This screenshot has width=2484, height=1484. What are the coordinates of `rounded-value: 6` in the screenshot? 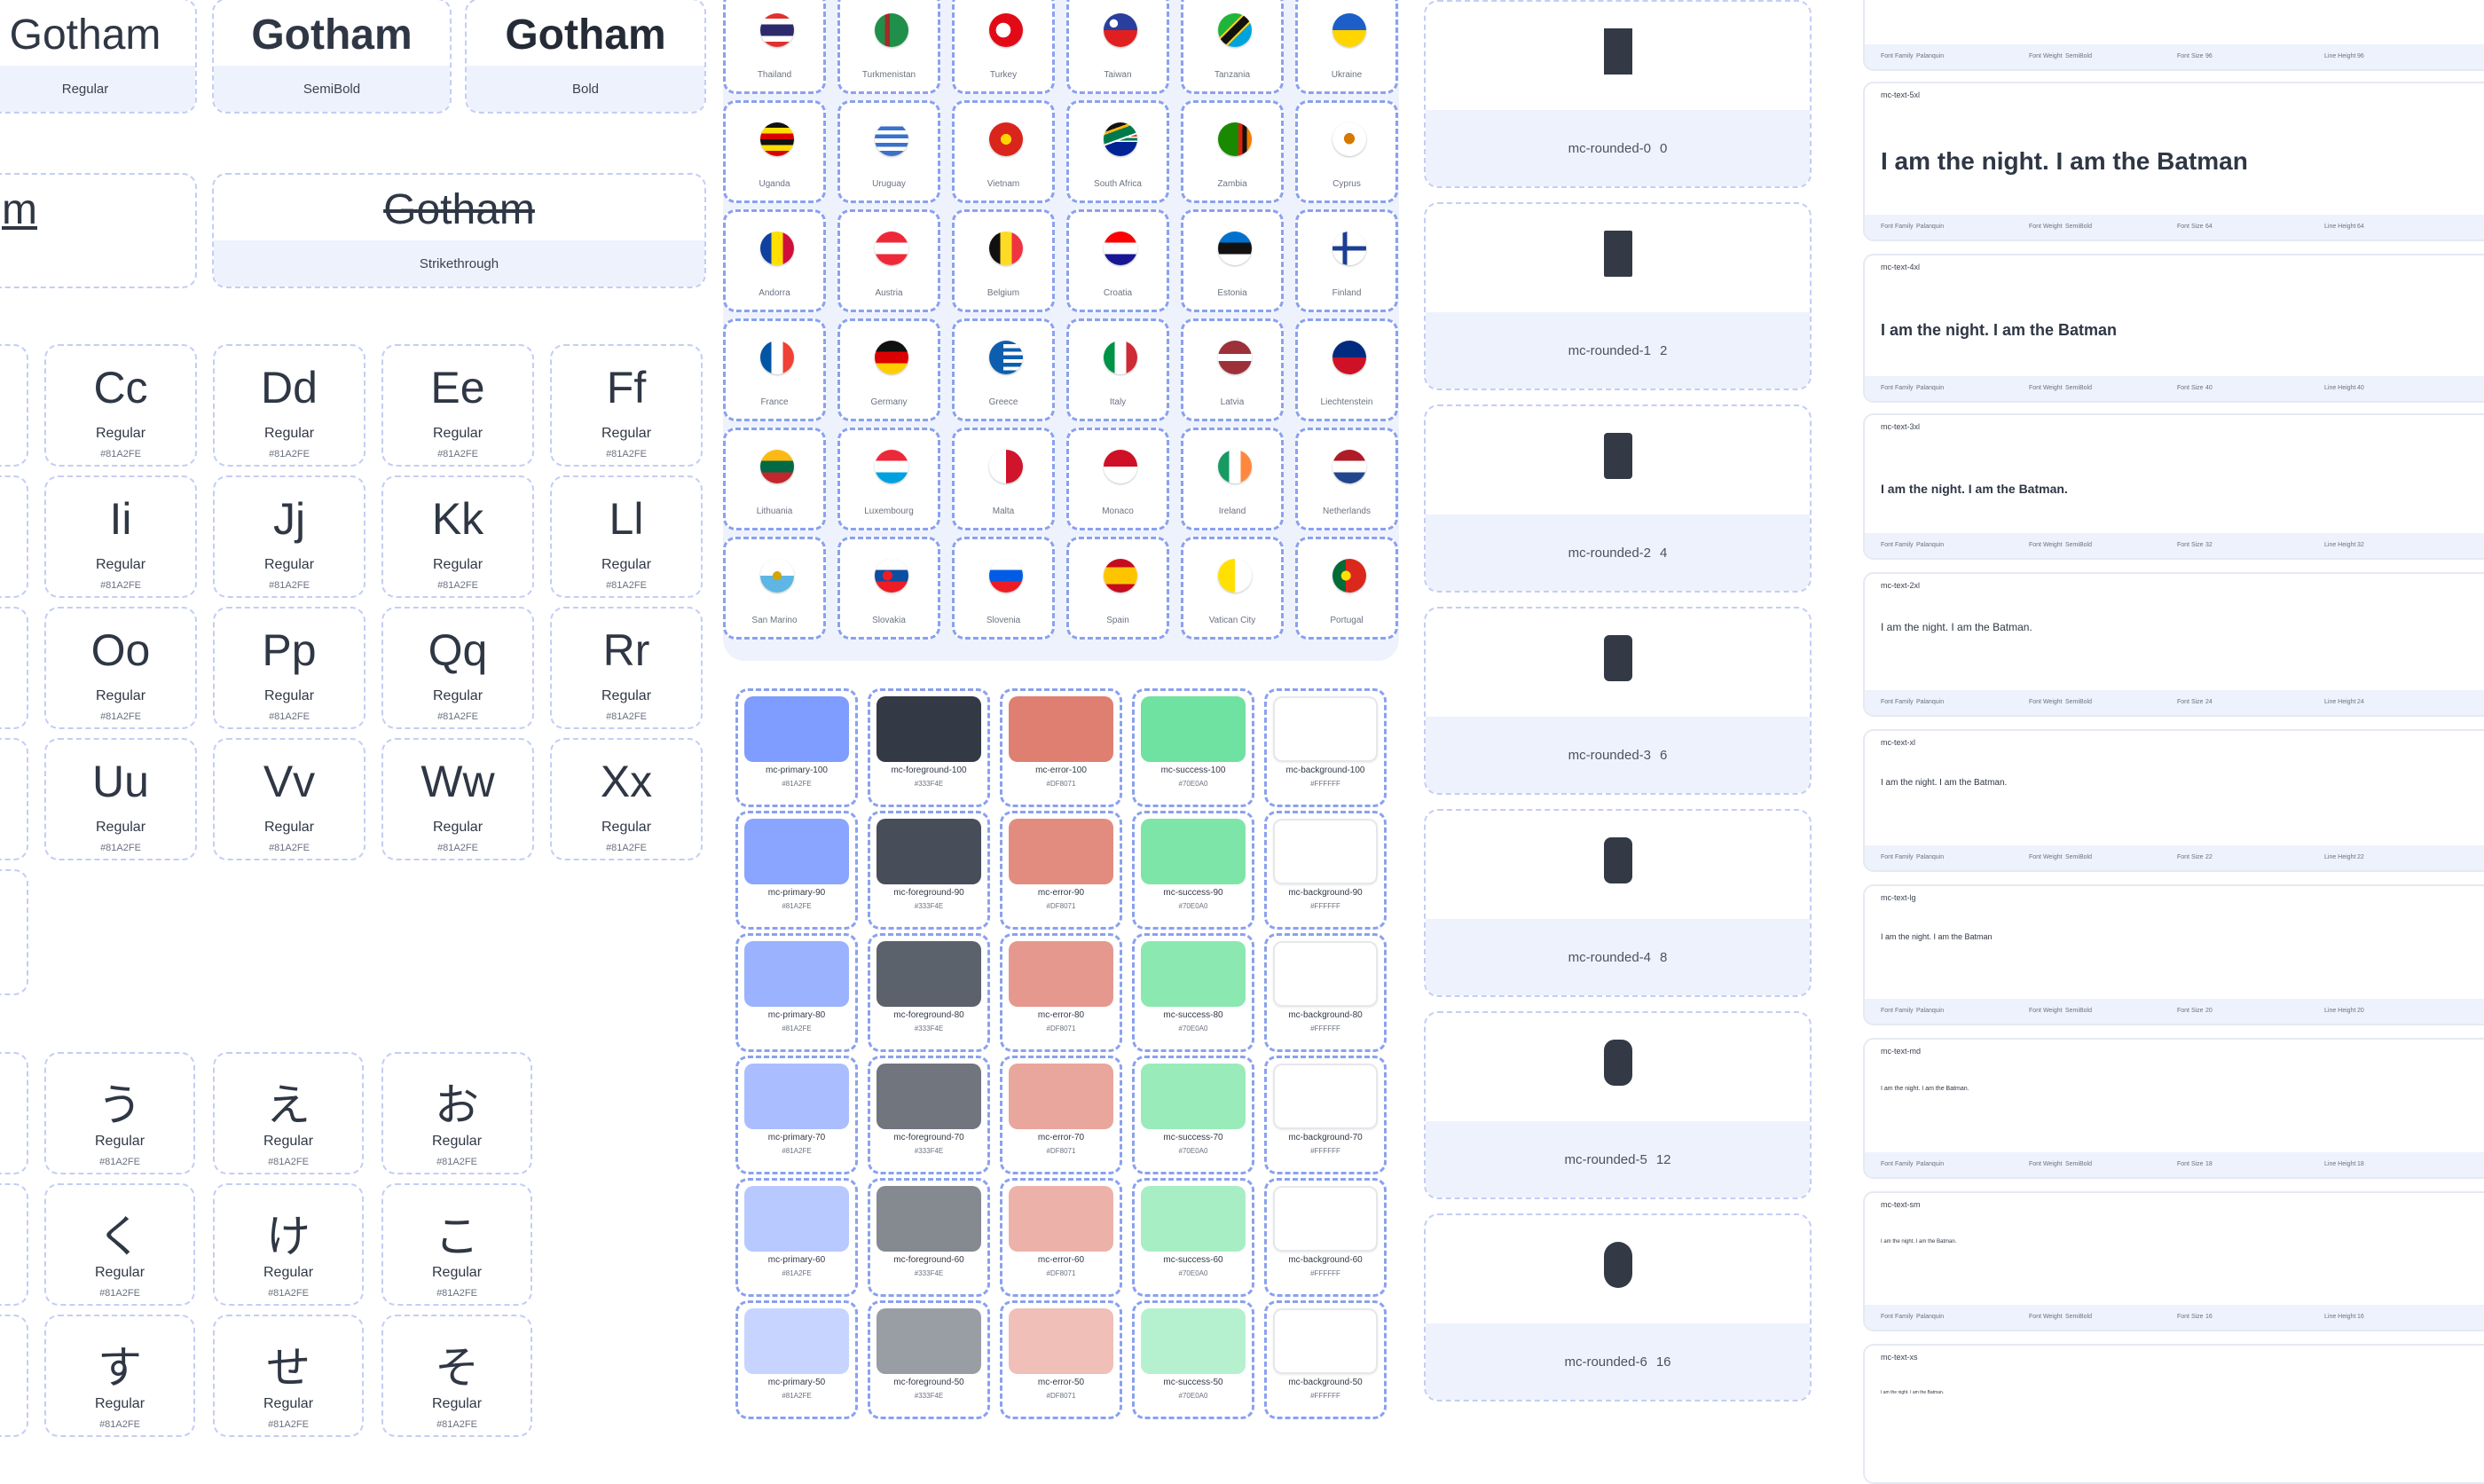 It's located at (1664, 755).